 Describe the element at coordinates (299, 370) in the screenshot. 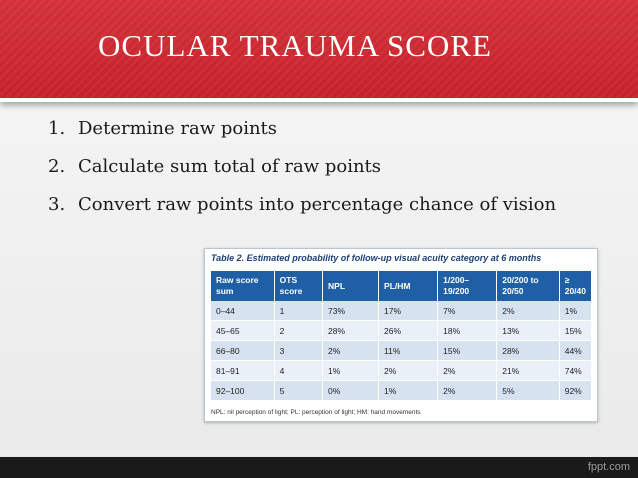

I see `table-cell: 4` at that location.